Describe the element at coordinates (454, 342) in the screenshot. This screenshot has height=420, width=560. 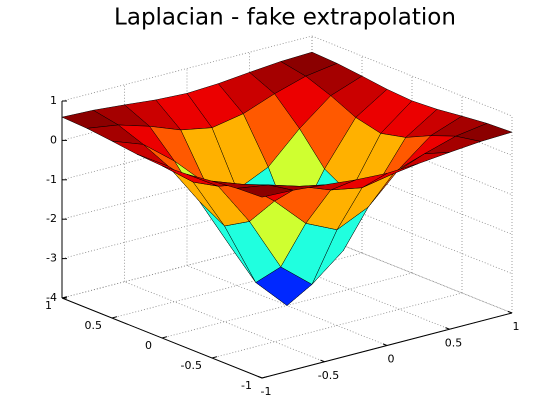
I see `x-tick-label: 0.5` at that location.